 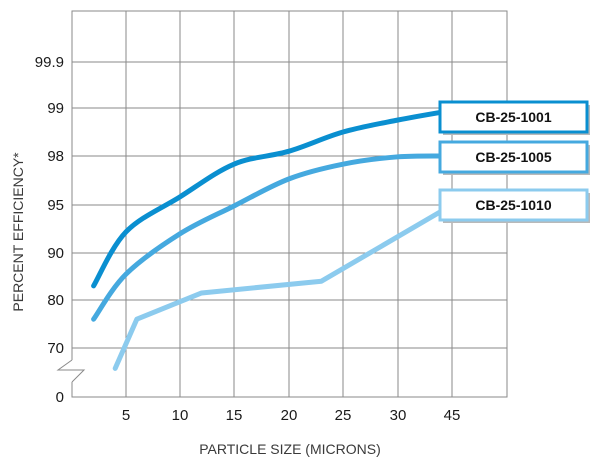 What do you see at coordinates (18, 232) in the screenshot?
I see `y-axis-title: PERCENT EFFICIENCY*` at bounding box center [18, 232].